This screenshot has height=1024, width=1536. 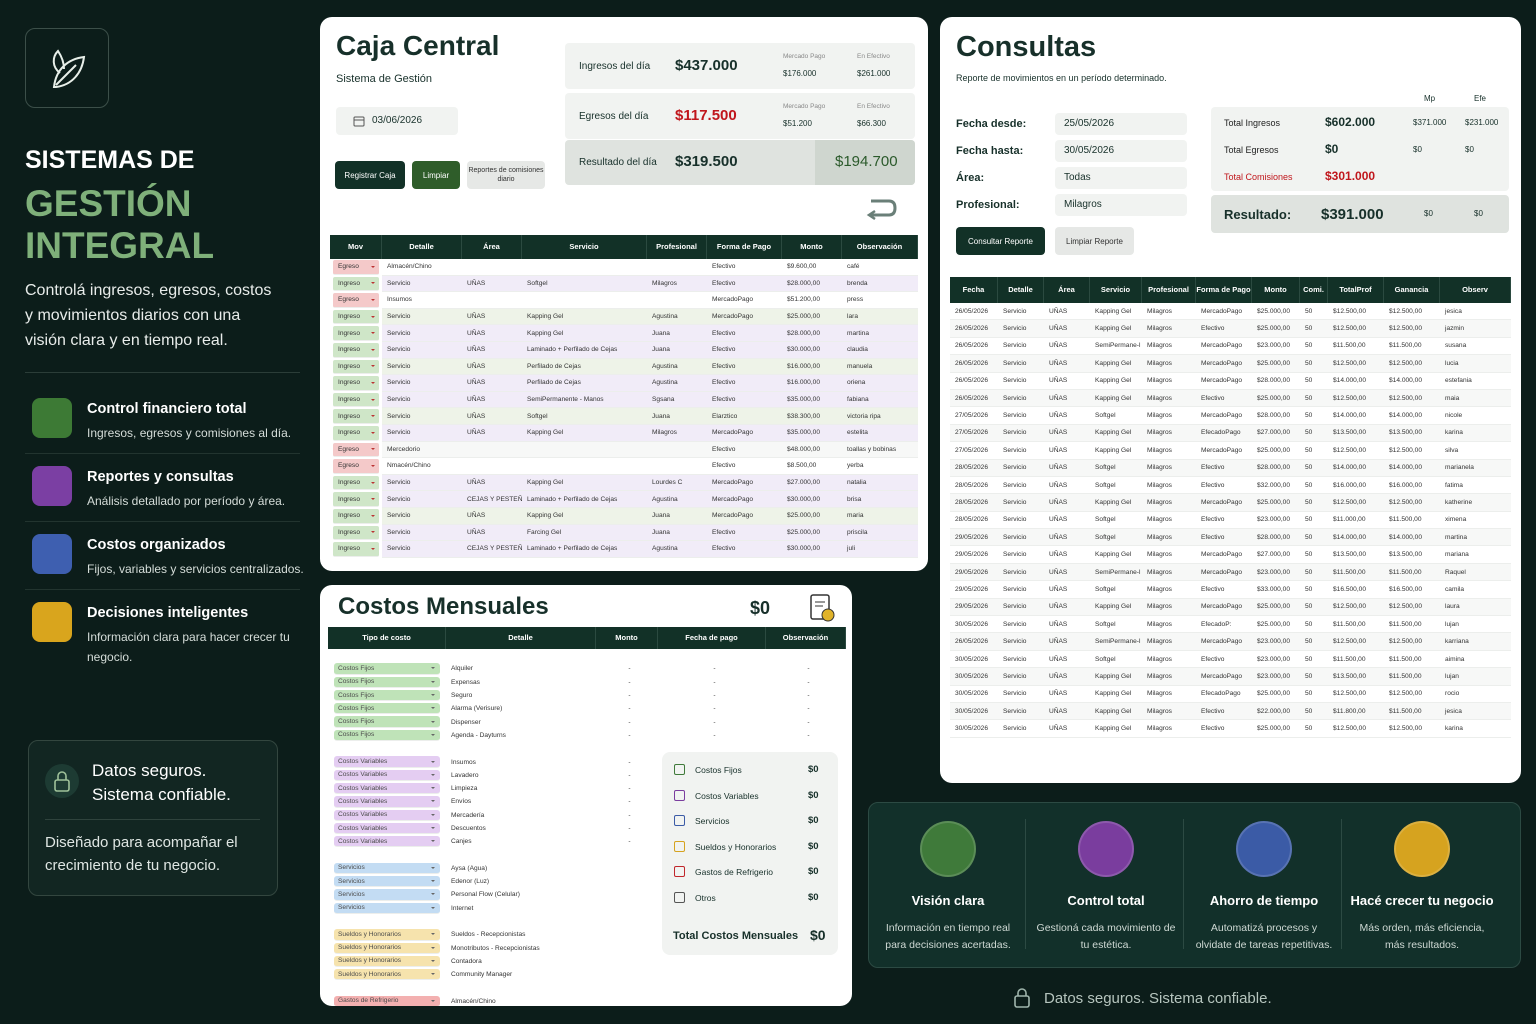 What do you see at coordinates (1121, 124) in the screenshot?
I see `filter-field: 25/05/2026` at bounding box center [1121, 124].